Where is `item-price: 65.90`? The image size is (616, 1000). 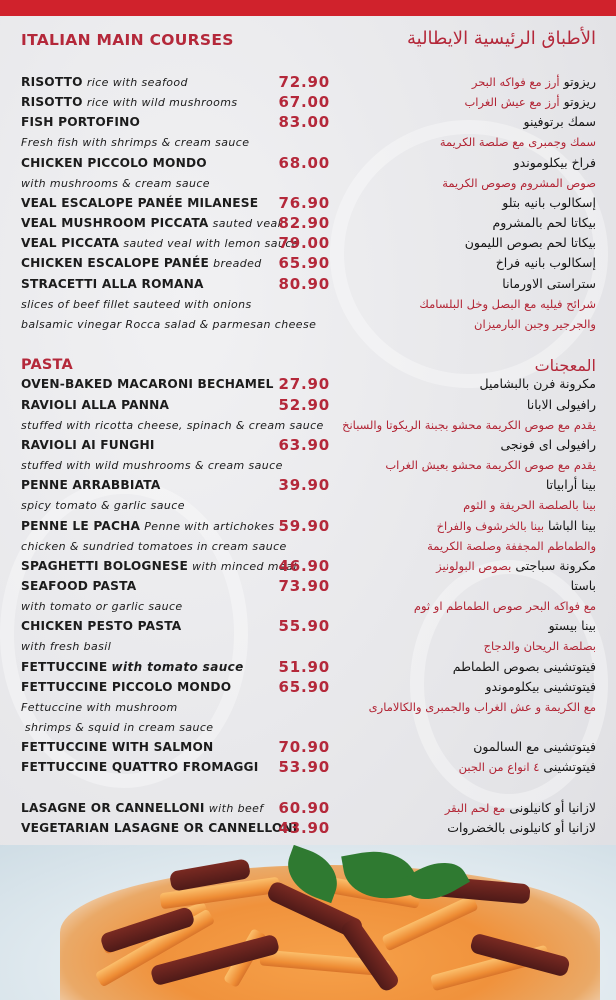 item-price: 65.90 is located at coordinates (304, 686).